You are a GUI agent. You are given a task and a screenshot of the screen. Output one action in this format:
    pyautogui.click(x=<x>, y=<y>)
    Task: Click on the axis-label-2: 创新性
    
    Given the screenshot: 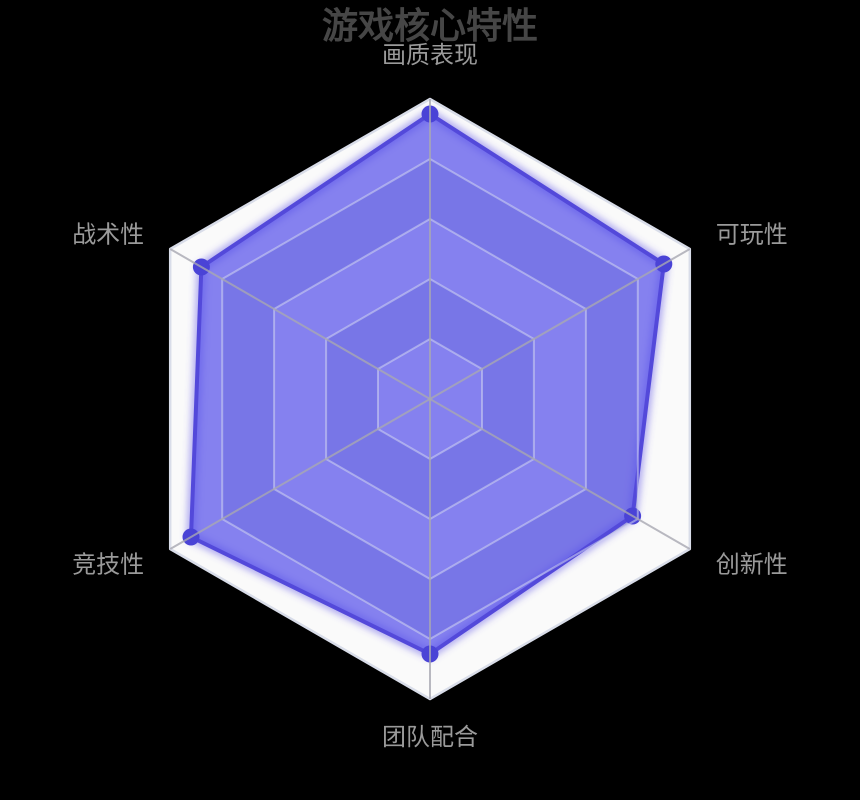 What is the action you would take?
    pyautogui.click(x=752, y=565)
    